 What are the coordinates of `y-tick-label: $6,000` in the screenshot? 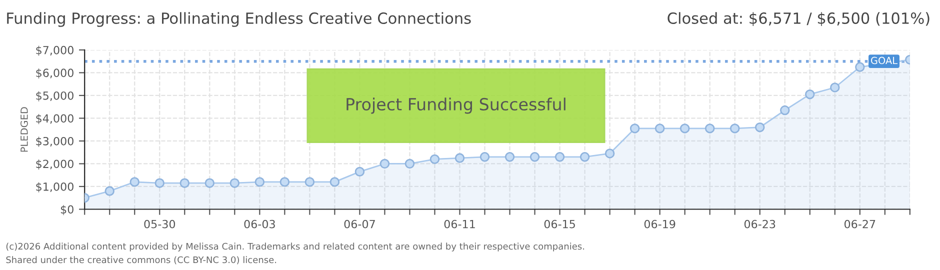 It's located at (55, 73).